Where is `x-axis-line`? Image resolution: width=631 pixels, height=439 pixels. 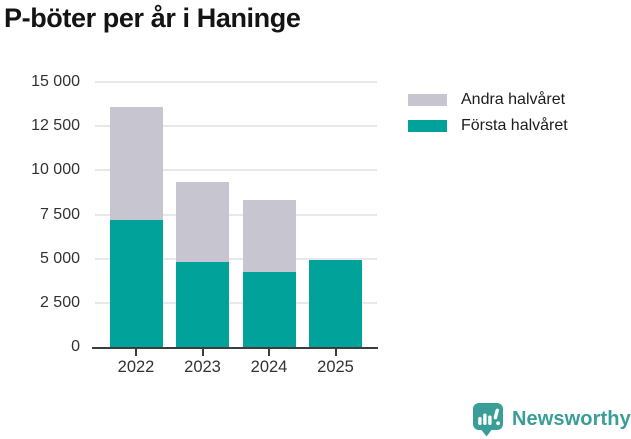 x-axis-line is located at coordinates (235, 347).